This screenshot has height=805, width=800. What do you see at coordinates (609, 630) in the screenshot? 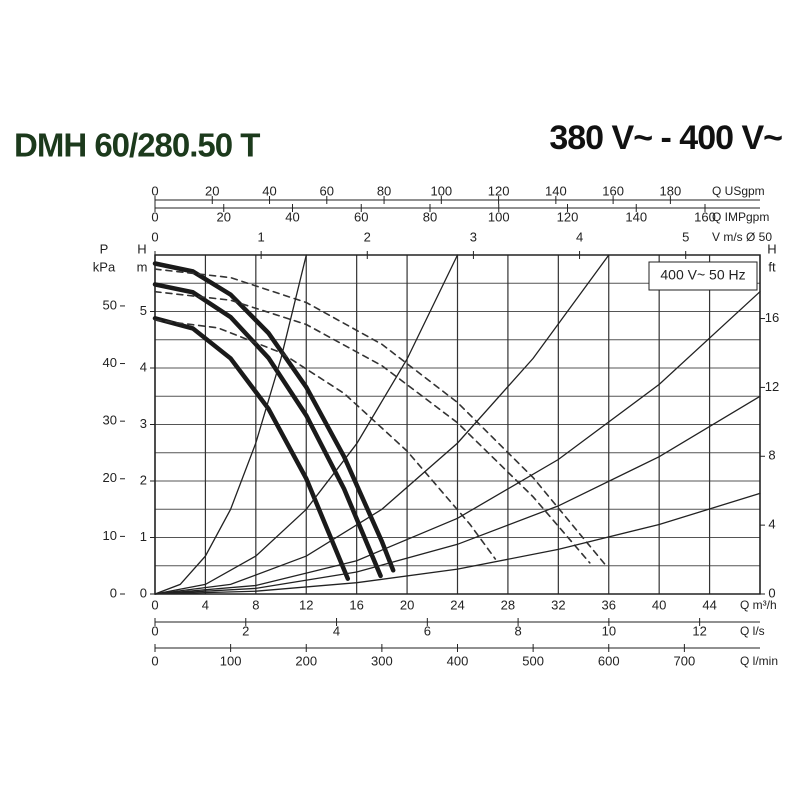
I see `x-tick-label: 10` at bounding box center [609, 630].